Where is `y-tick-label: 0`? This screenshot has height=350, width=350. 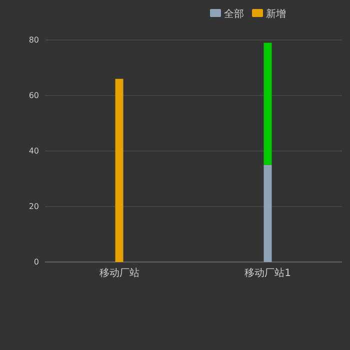
y-tick-label: 0 is located at coordinates (36, 262).